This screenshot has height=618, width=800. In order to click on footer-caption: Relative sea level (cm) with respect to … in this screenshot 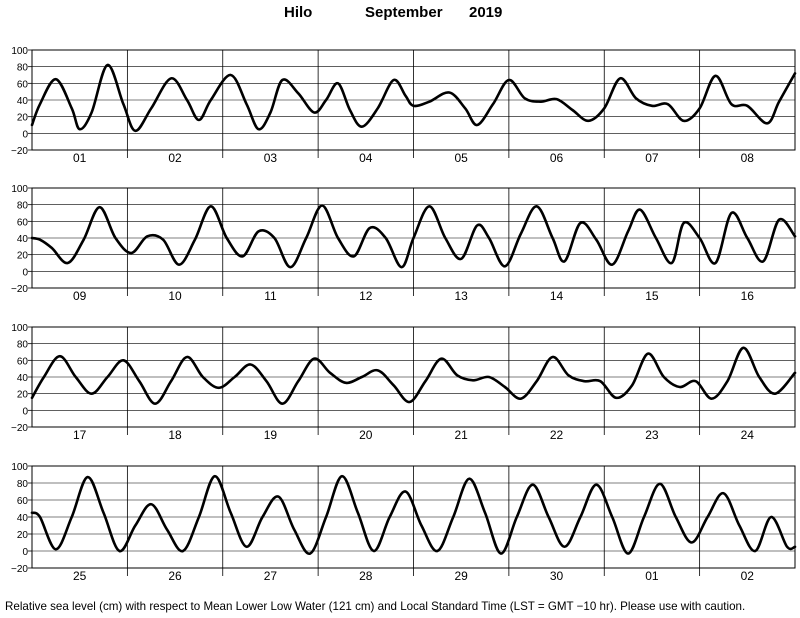, I will do `click(375, 606)`.